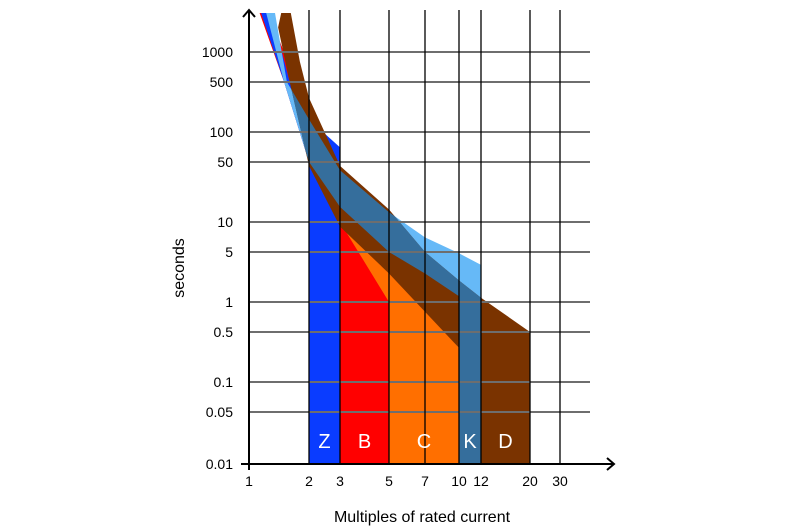 The width and height of the screenshot is (800, 529). What do you see at coordinates (229, 252) in the screenshot?
I see `y-tick-label: 5` at bounding box center [229, 252].